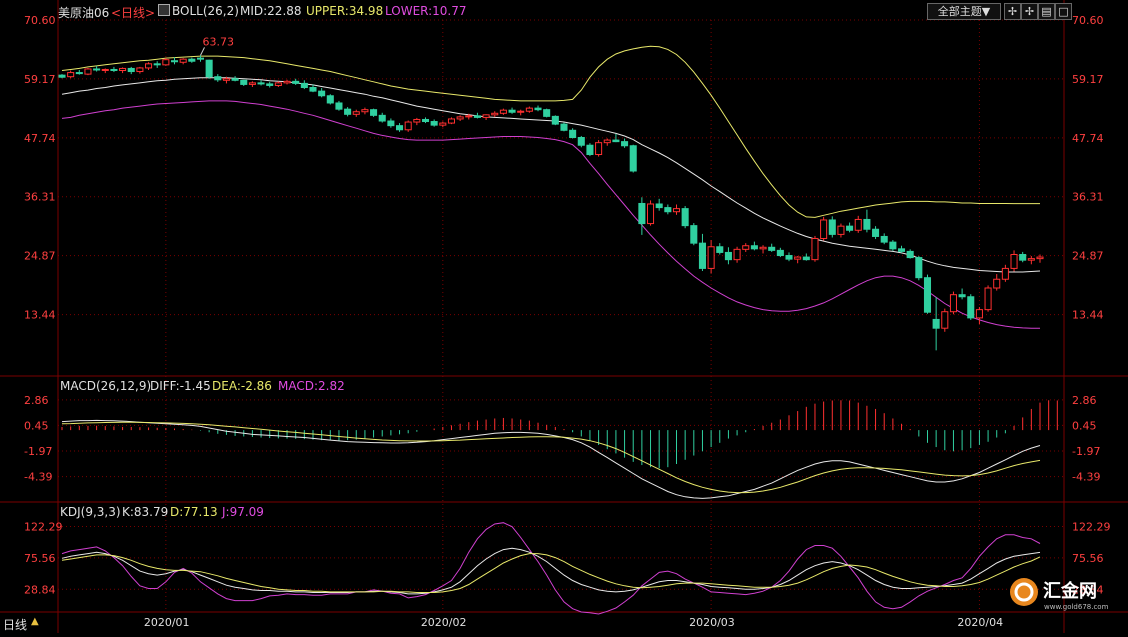  Describe the element at coordinates (1088, 197) in the screenshot. I see `price-tick-right: 36.31` at that location.